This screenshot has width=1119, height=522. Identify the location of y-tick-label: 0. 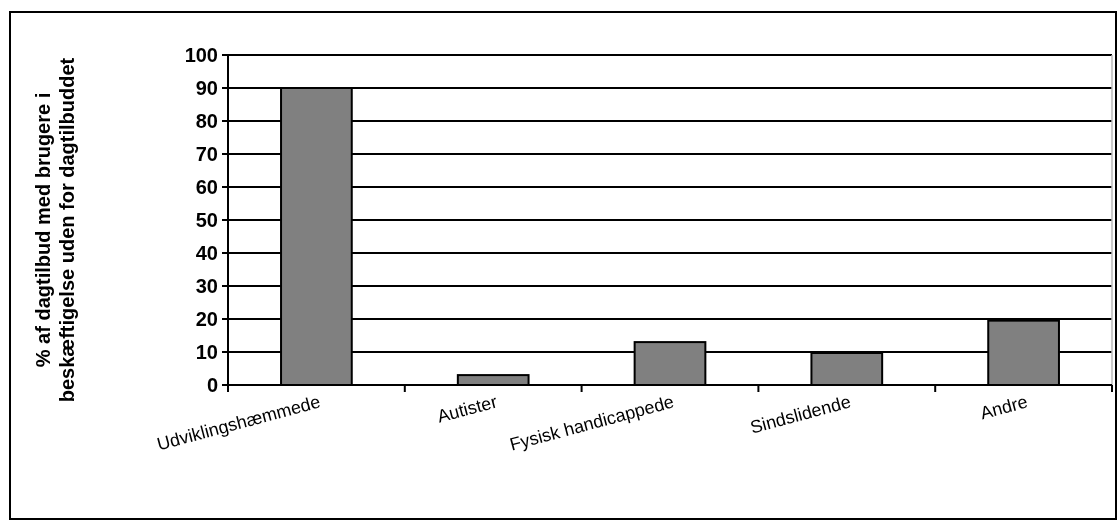
(212, 385).